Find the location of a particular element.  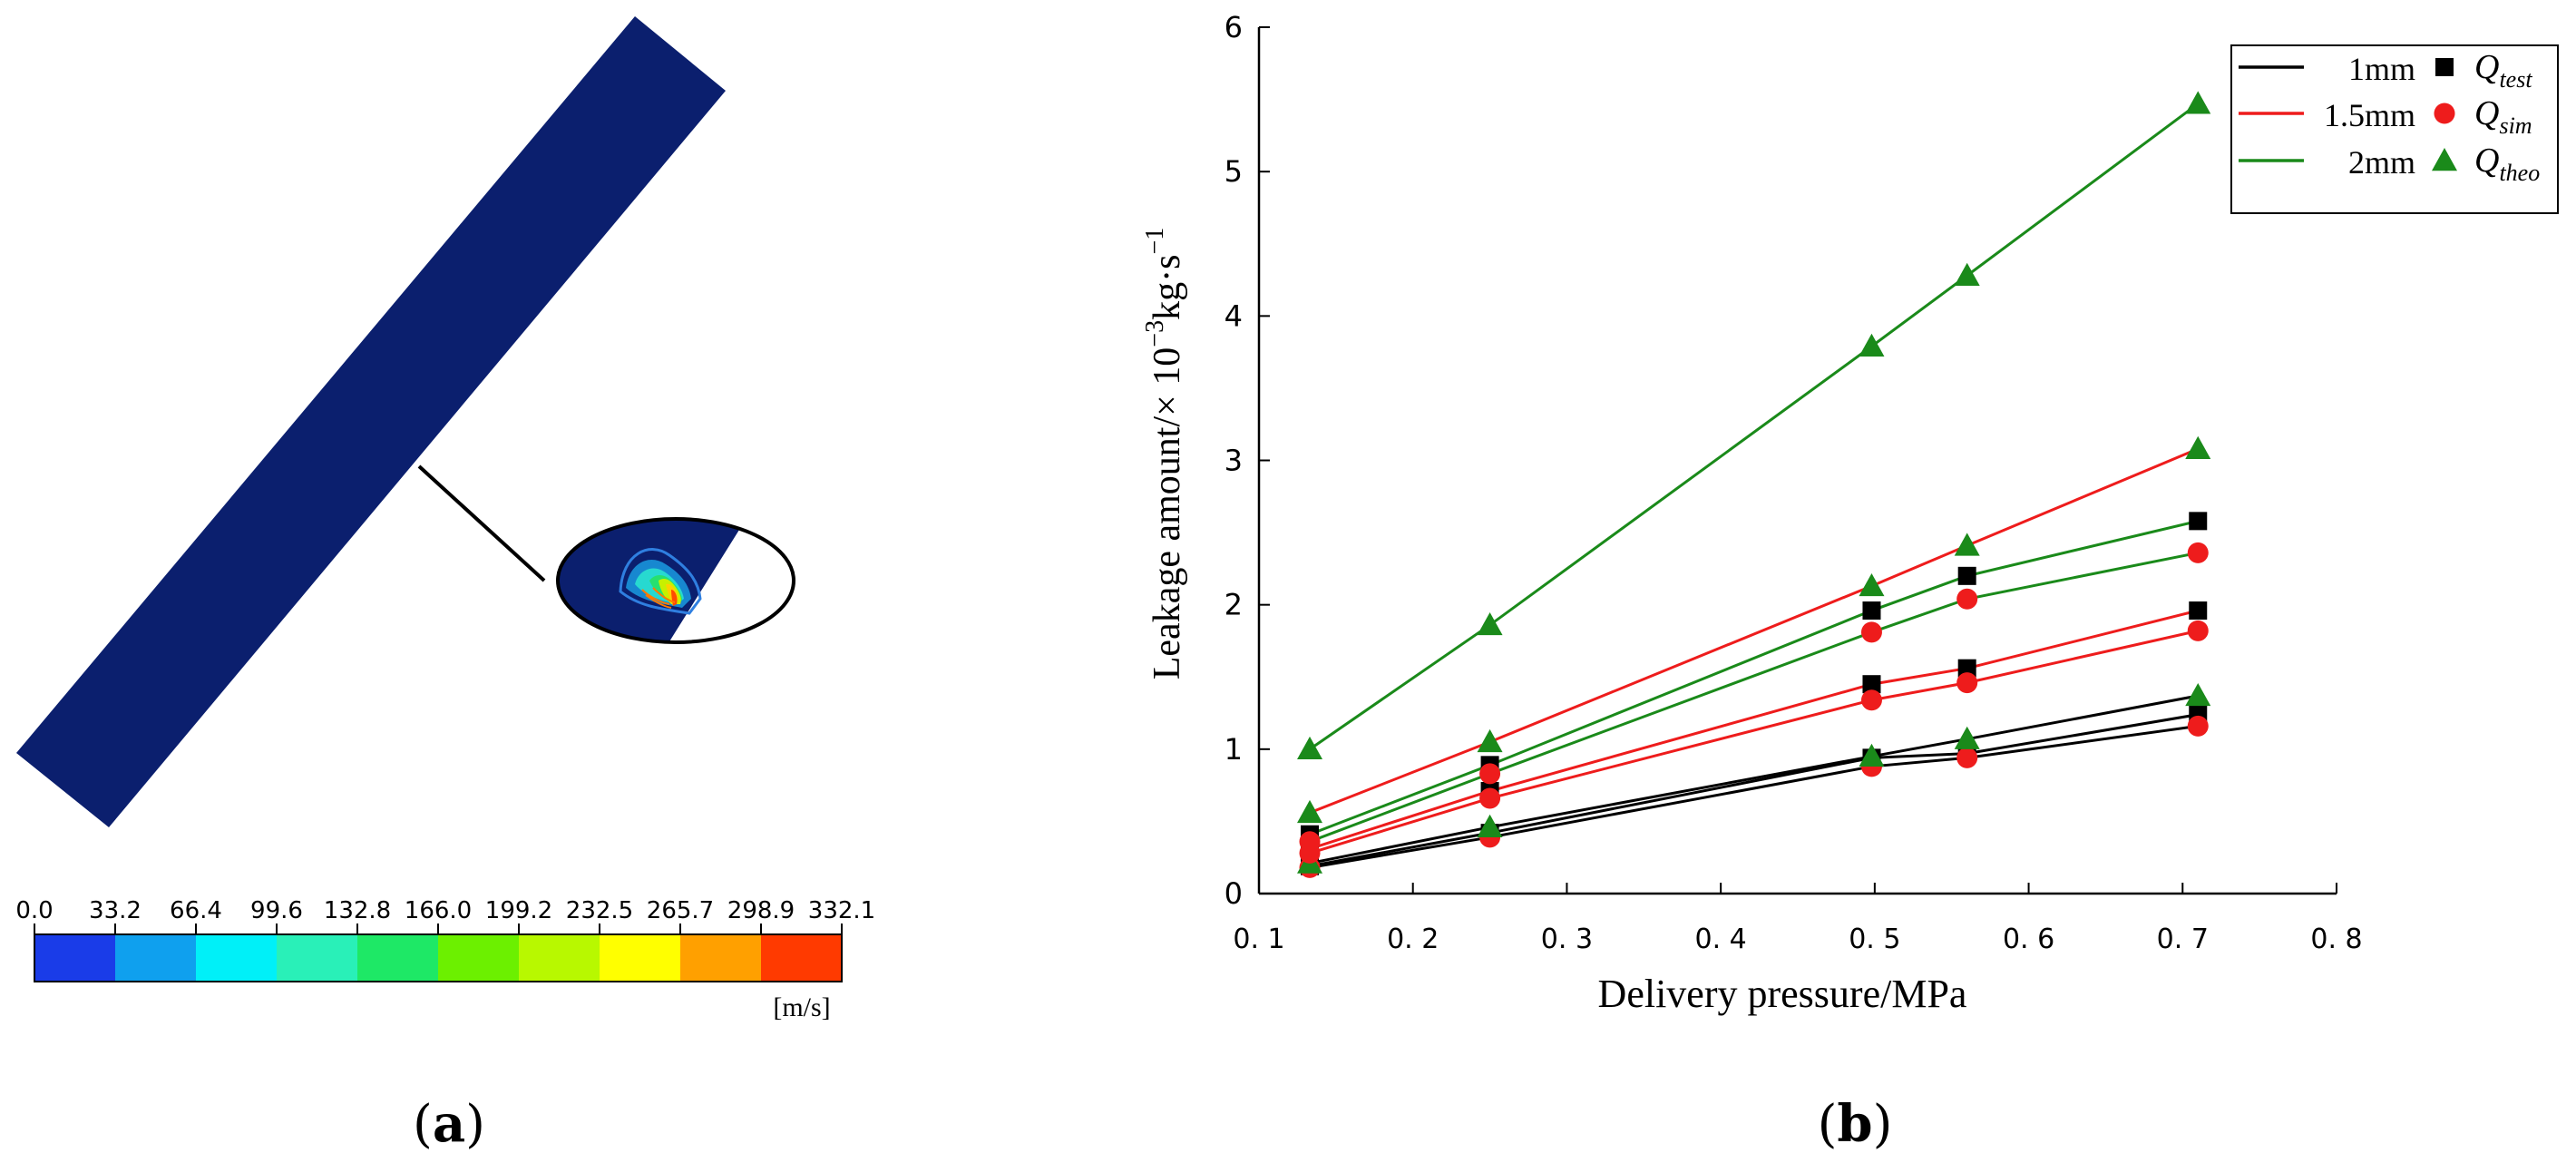

colorbar-tick-label: 99.6 is located at coordinates (276, 910).